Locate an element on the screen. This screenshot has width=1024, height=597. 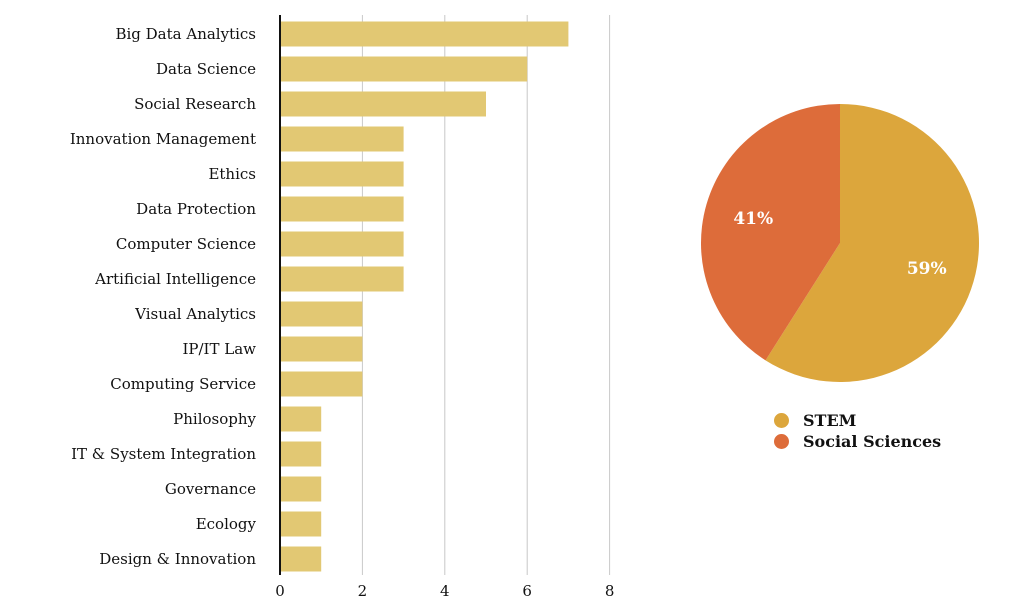
x-tick-label-8: 8 is located at coordinates (610, 589).